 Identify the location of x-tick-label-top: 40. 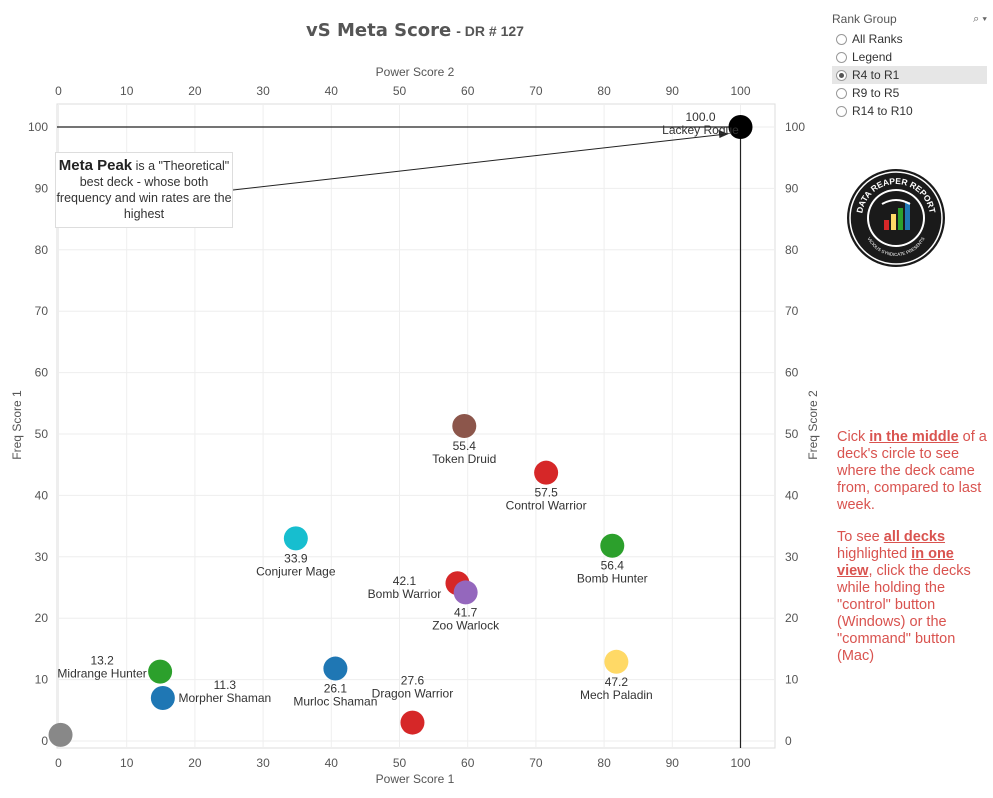
(332, 91).